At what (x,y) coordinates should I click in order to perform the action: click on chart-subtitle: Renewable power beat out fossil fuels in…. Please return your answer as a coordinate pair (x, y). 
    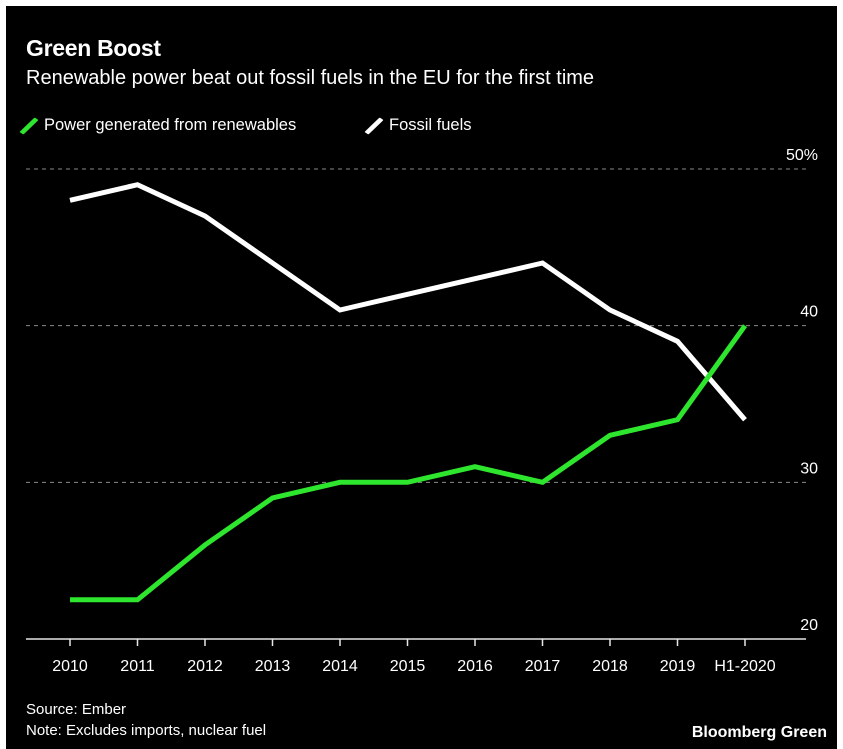
    Looking at the image, I should click on (310, 78).